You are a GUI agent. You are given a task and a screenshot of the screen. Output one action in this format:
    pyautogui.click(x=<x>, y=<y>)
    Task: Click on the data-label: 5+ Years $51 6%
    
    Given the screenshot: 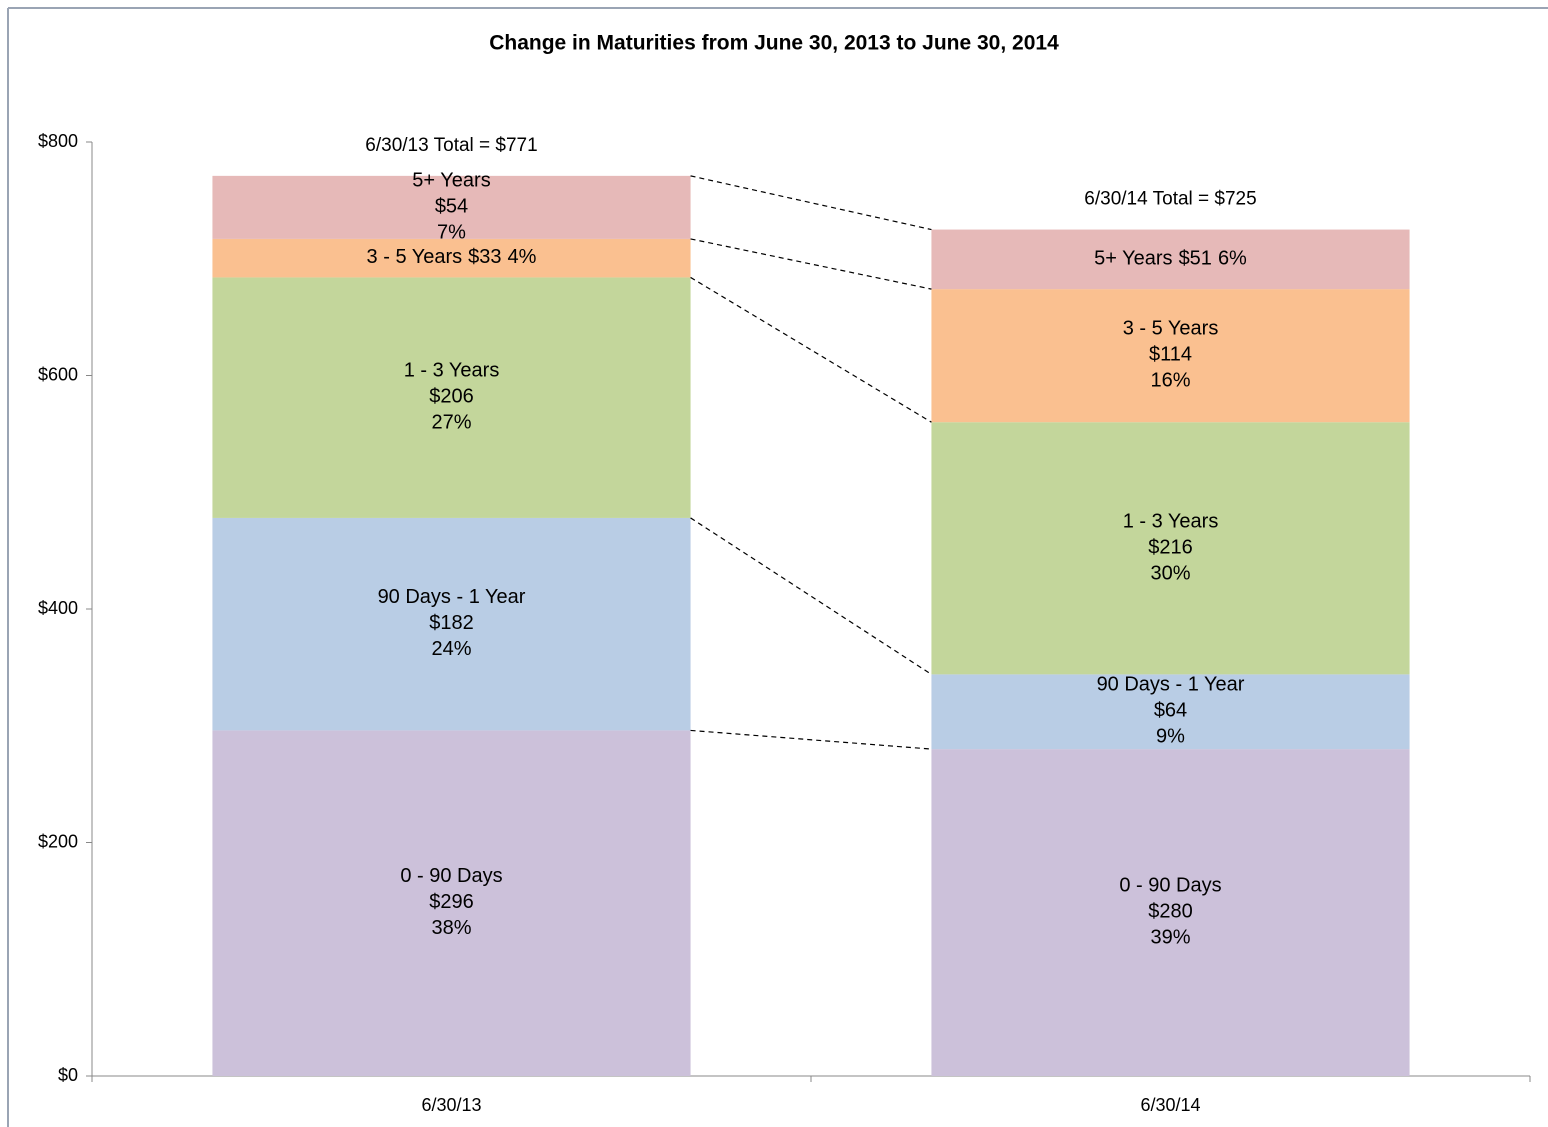 What is the action you would take?
    pyautogui.click(x=1170, y=259)
    